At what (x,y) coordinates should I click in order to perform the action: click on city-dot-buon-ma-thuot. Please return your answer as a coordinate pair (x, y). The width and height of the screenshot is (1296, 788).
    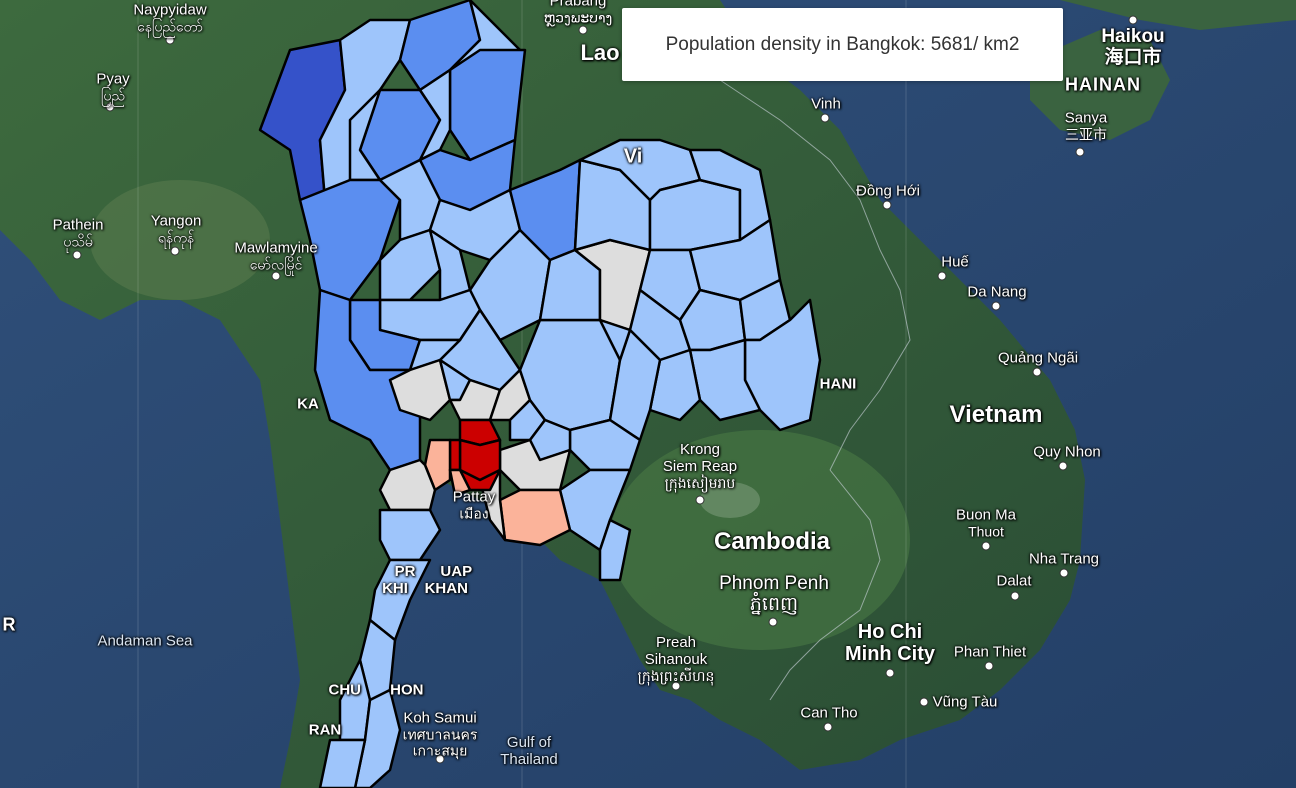
    Looking at the image, I should click on (986, 546).